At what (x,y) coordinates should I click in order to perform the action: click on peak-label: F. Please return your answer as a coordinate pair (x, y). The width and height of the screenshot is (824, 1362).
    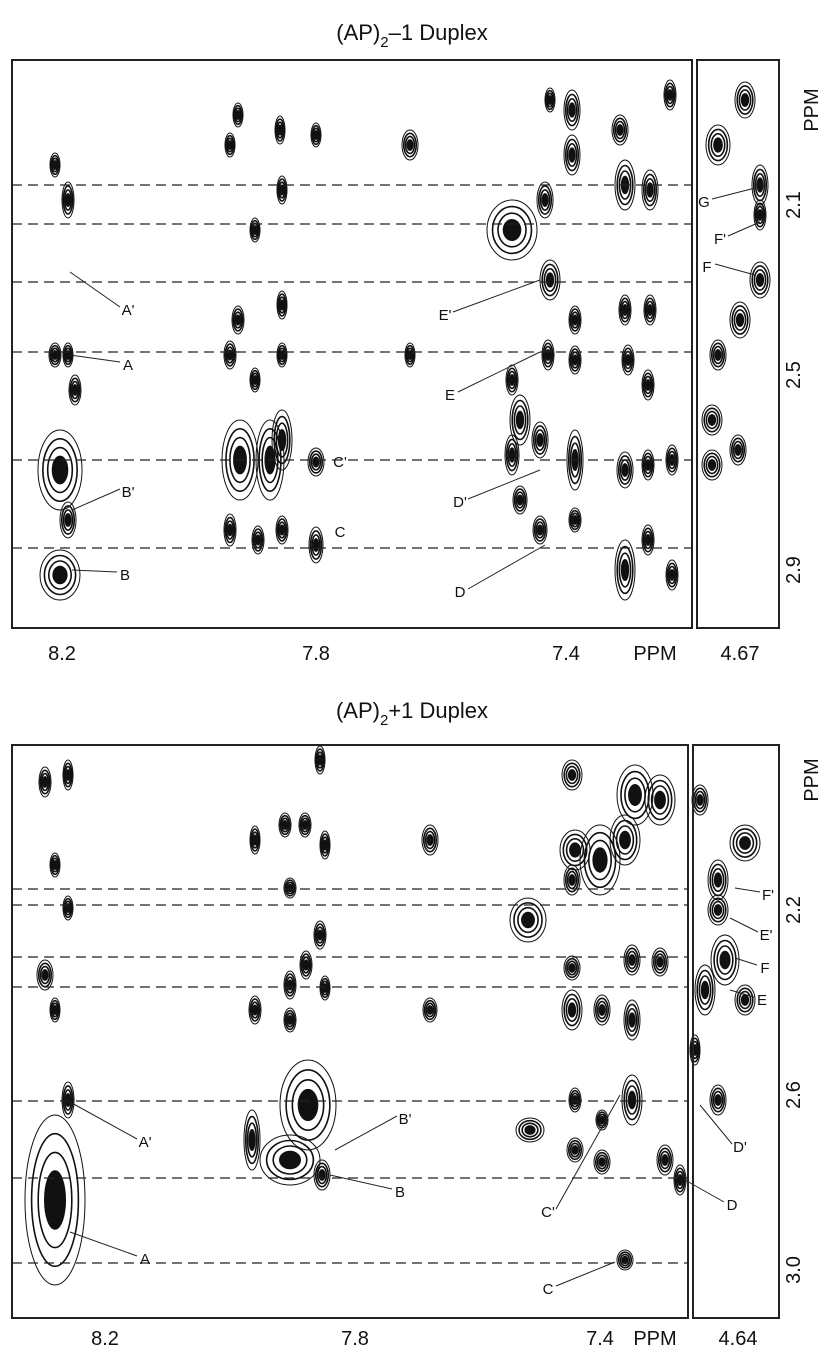
    Looking at the image, I should click on (706, 267).